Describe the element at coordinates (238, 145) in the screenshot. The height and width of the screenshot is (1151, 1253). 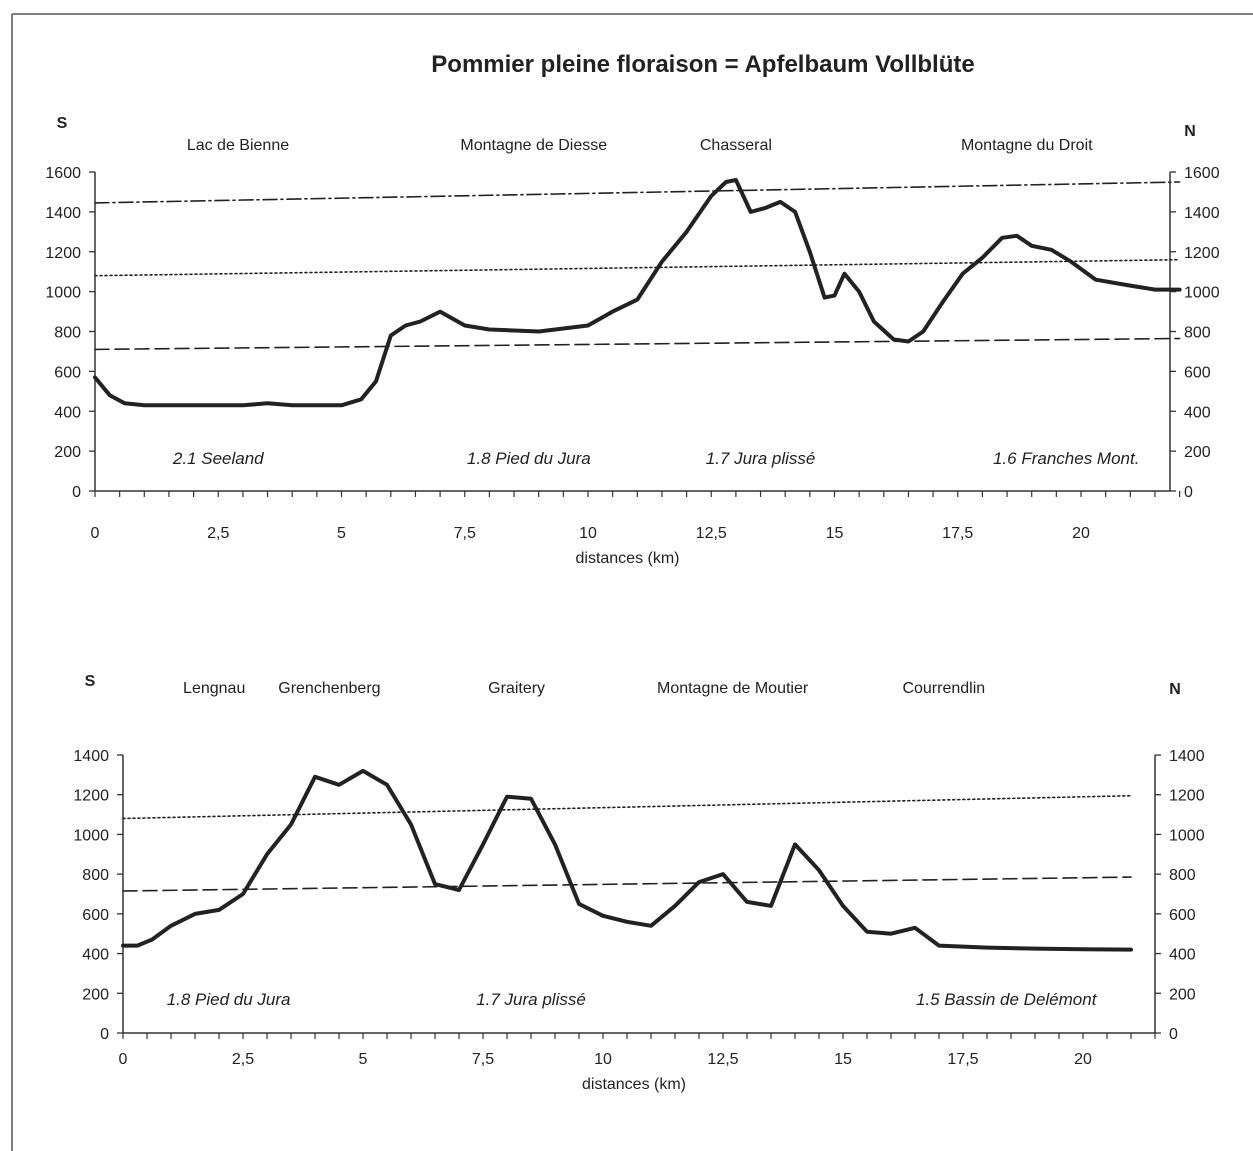
I see `place-label: Lac de Bienne` at that location.